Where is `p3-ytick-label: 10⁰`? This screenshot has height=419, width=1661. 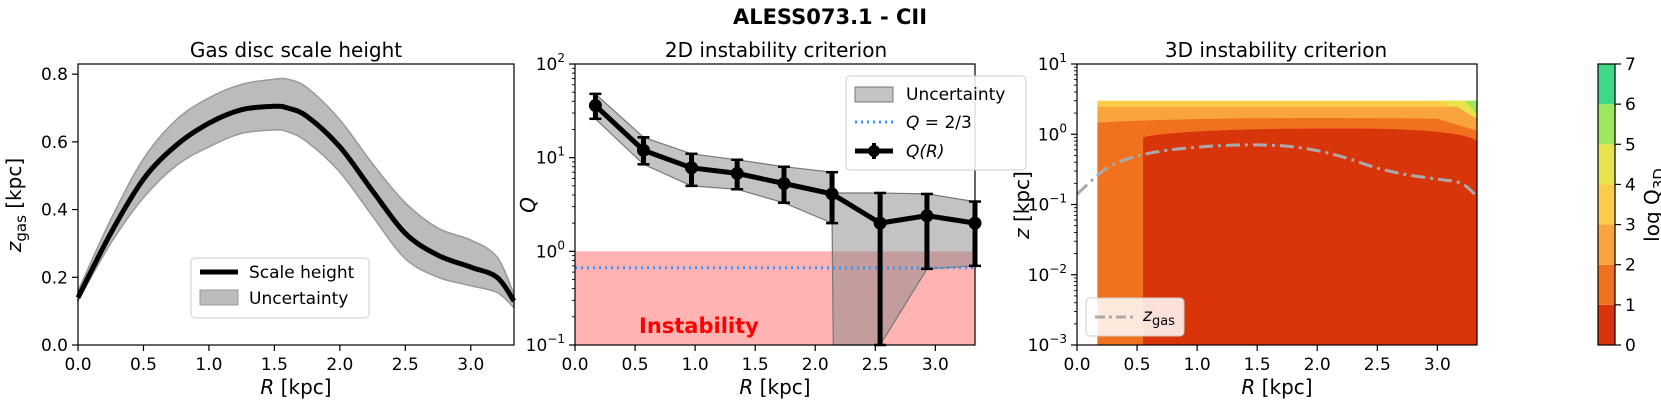
p3-ytick-label: 10⁰ is located at coordinates (1052, 133).